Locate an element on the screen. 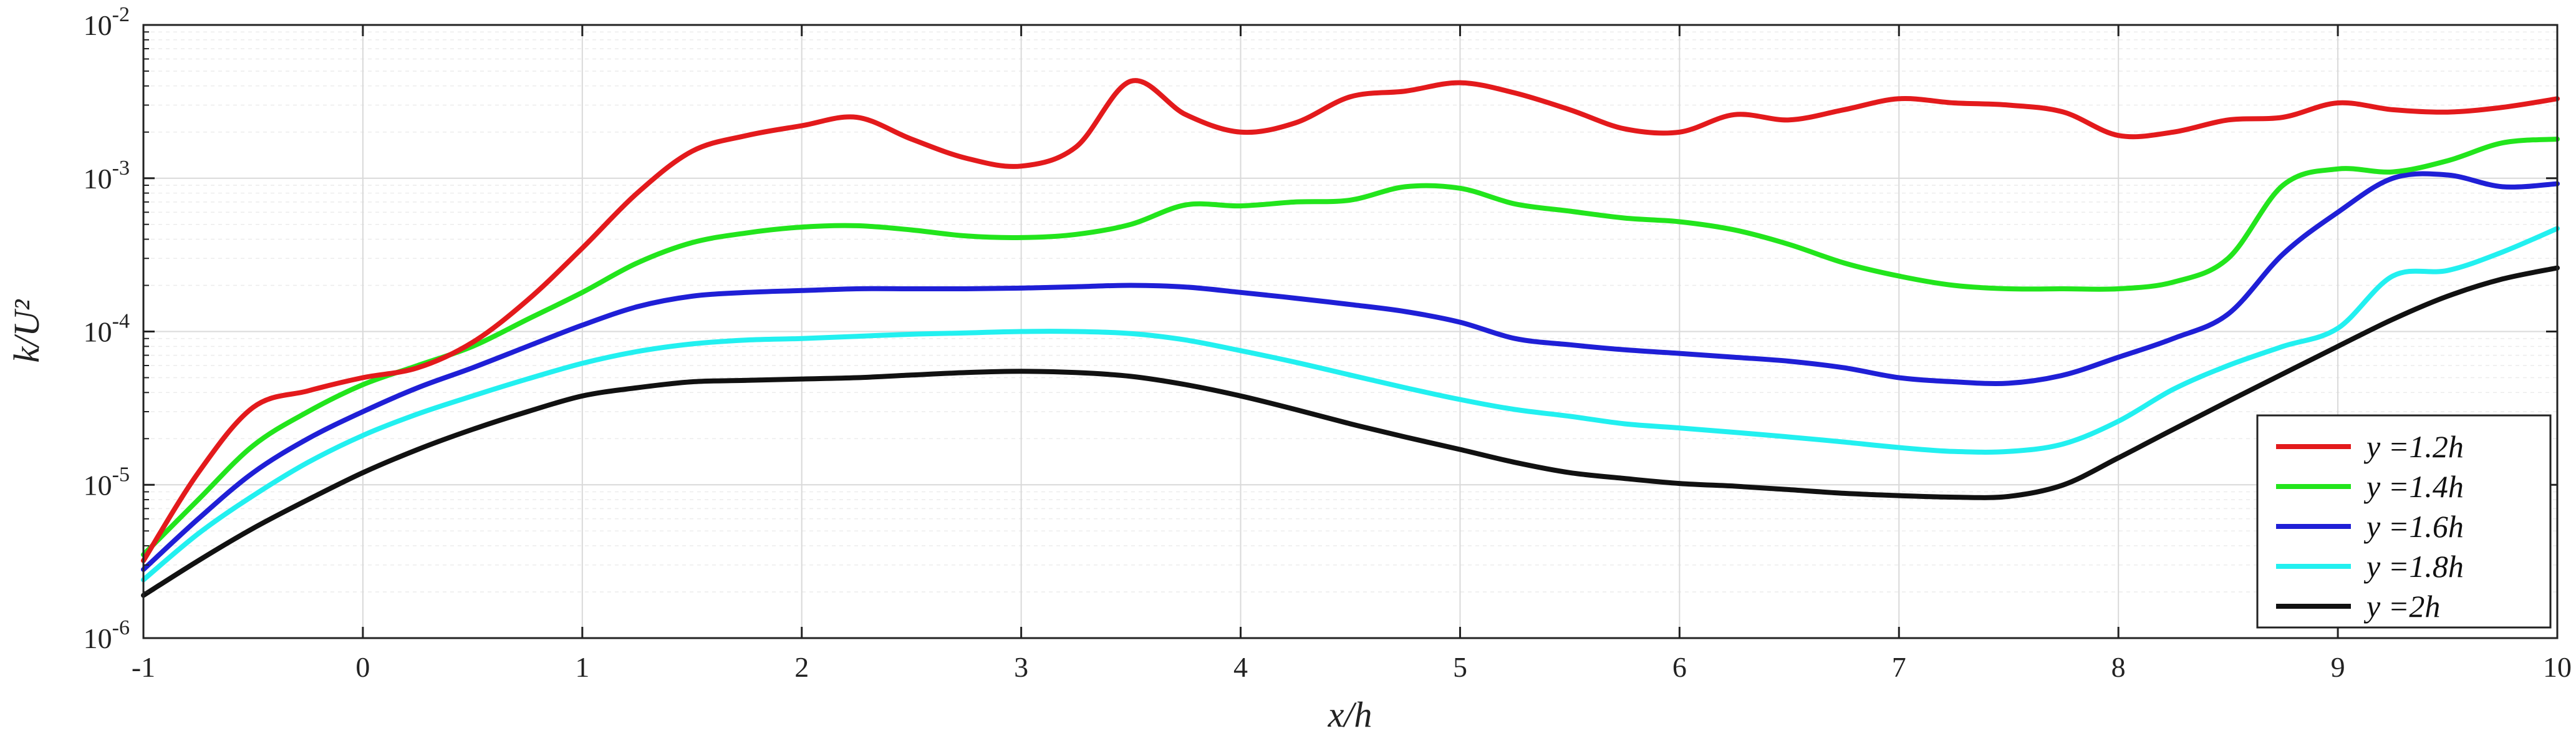 The image size is (2576, 741). legend-label: y =1.2h is located at coordinates (2413, 446).